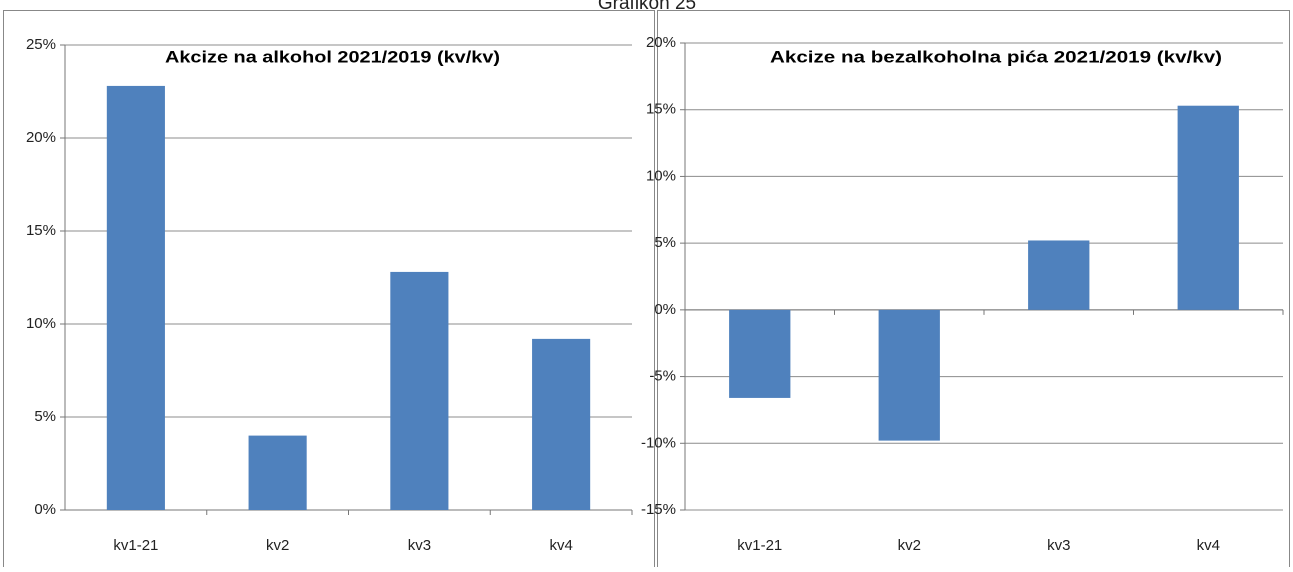 Image resolution: width=1293 pixels, height=572 pixels. What do you see at coordinates (647, 7) in the screenshot?
I see `page-title: Grafikon 25` at bounding box center [647, 7].